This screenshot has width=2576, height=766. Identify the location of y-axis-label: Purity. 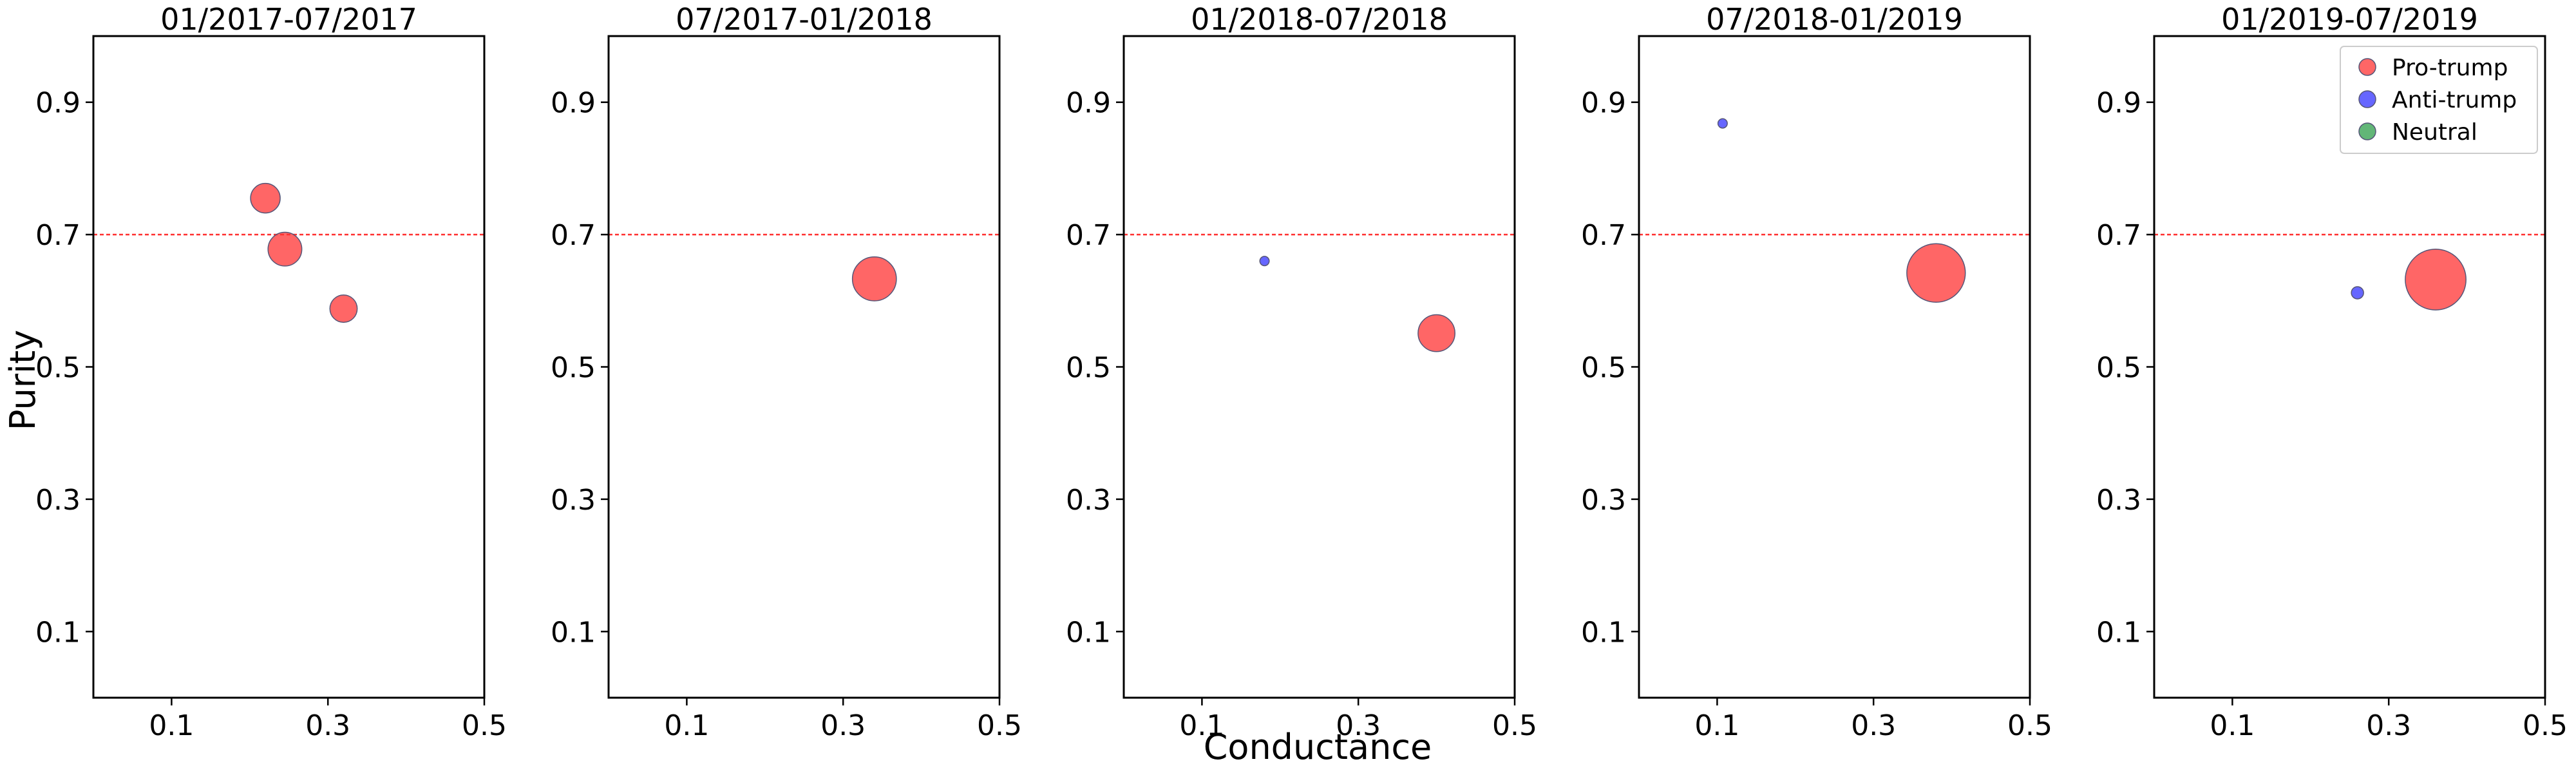
(23, 380).